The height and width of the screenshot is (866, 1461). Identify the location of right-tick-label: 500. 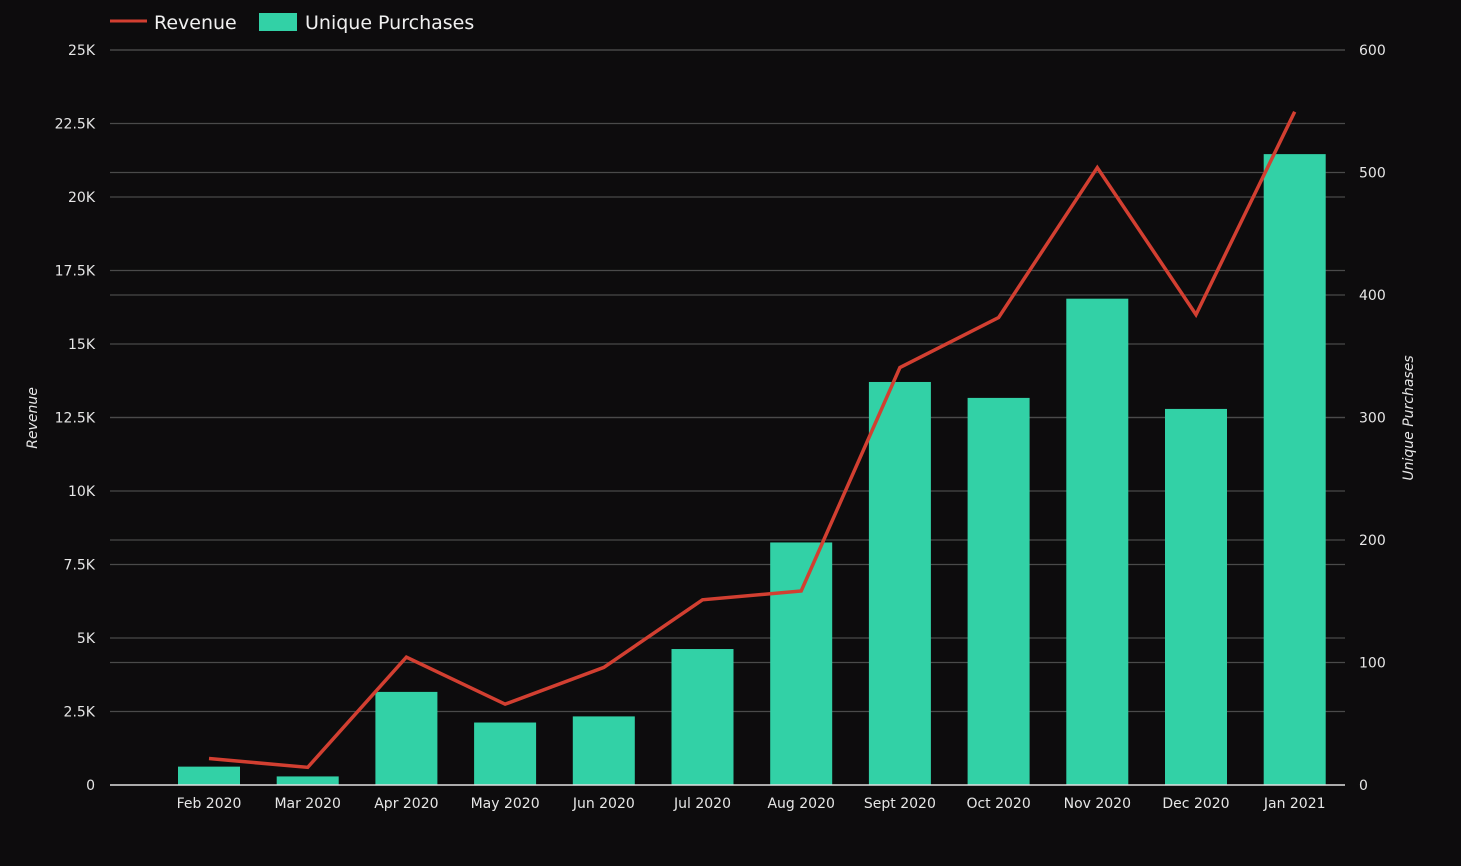
(1372, 174).